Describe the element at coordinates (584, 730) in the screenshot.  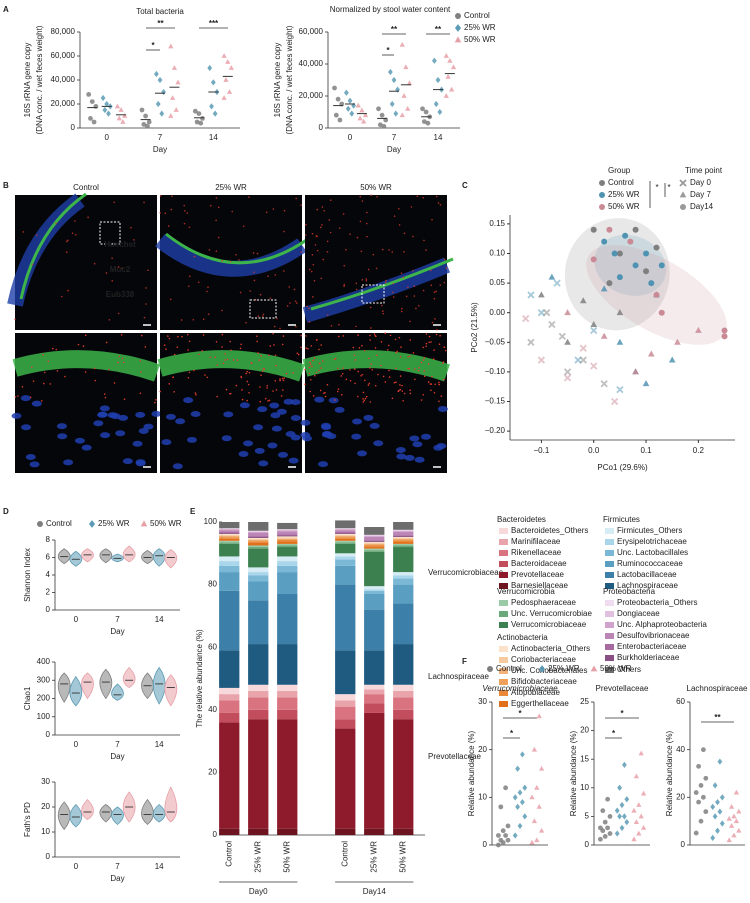
I see `y-tick-label: 20` at that location.